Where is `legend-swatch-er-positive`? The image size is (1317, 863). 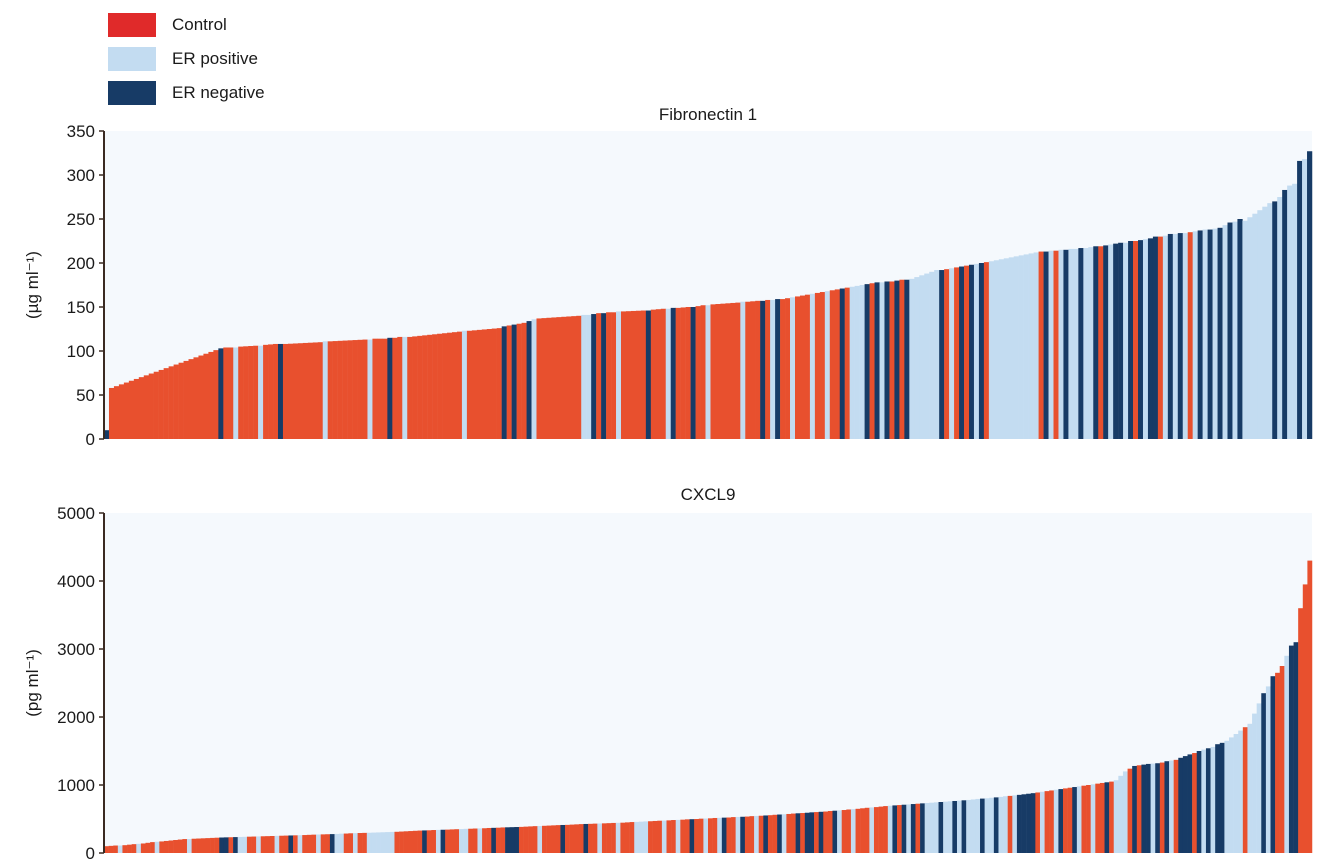
legend-swatch-er-positive is located at coordinates (132, 59).